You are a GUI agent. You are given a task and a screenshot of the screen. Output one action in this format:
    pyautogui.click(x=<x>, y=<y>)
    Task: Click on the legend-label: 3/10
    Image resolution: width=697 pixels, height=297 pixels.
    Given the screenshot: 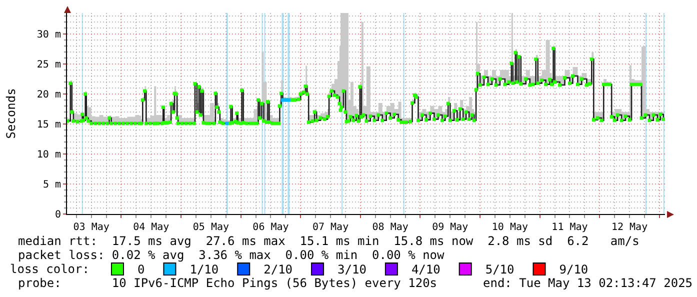 What is the action you would take?
    pyautogui.click(x=352, y=269)
    